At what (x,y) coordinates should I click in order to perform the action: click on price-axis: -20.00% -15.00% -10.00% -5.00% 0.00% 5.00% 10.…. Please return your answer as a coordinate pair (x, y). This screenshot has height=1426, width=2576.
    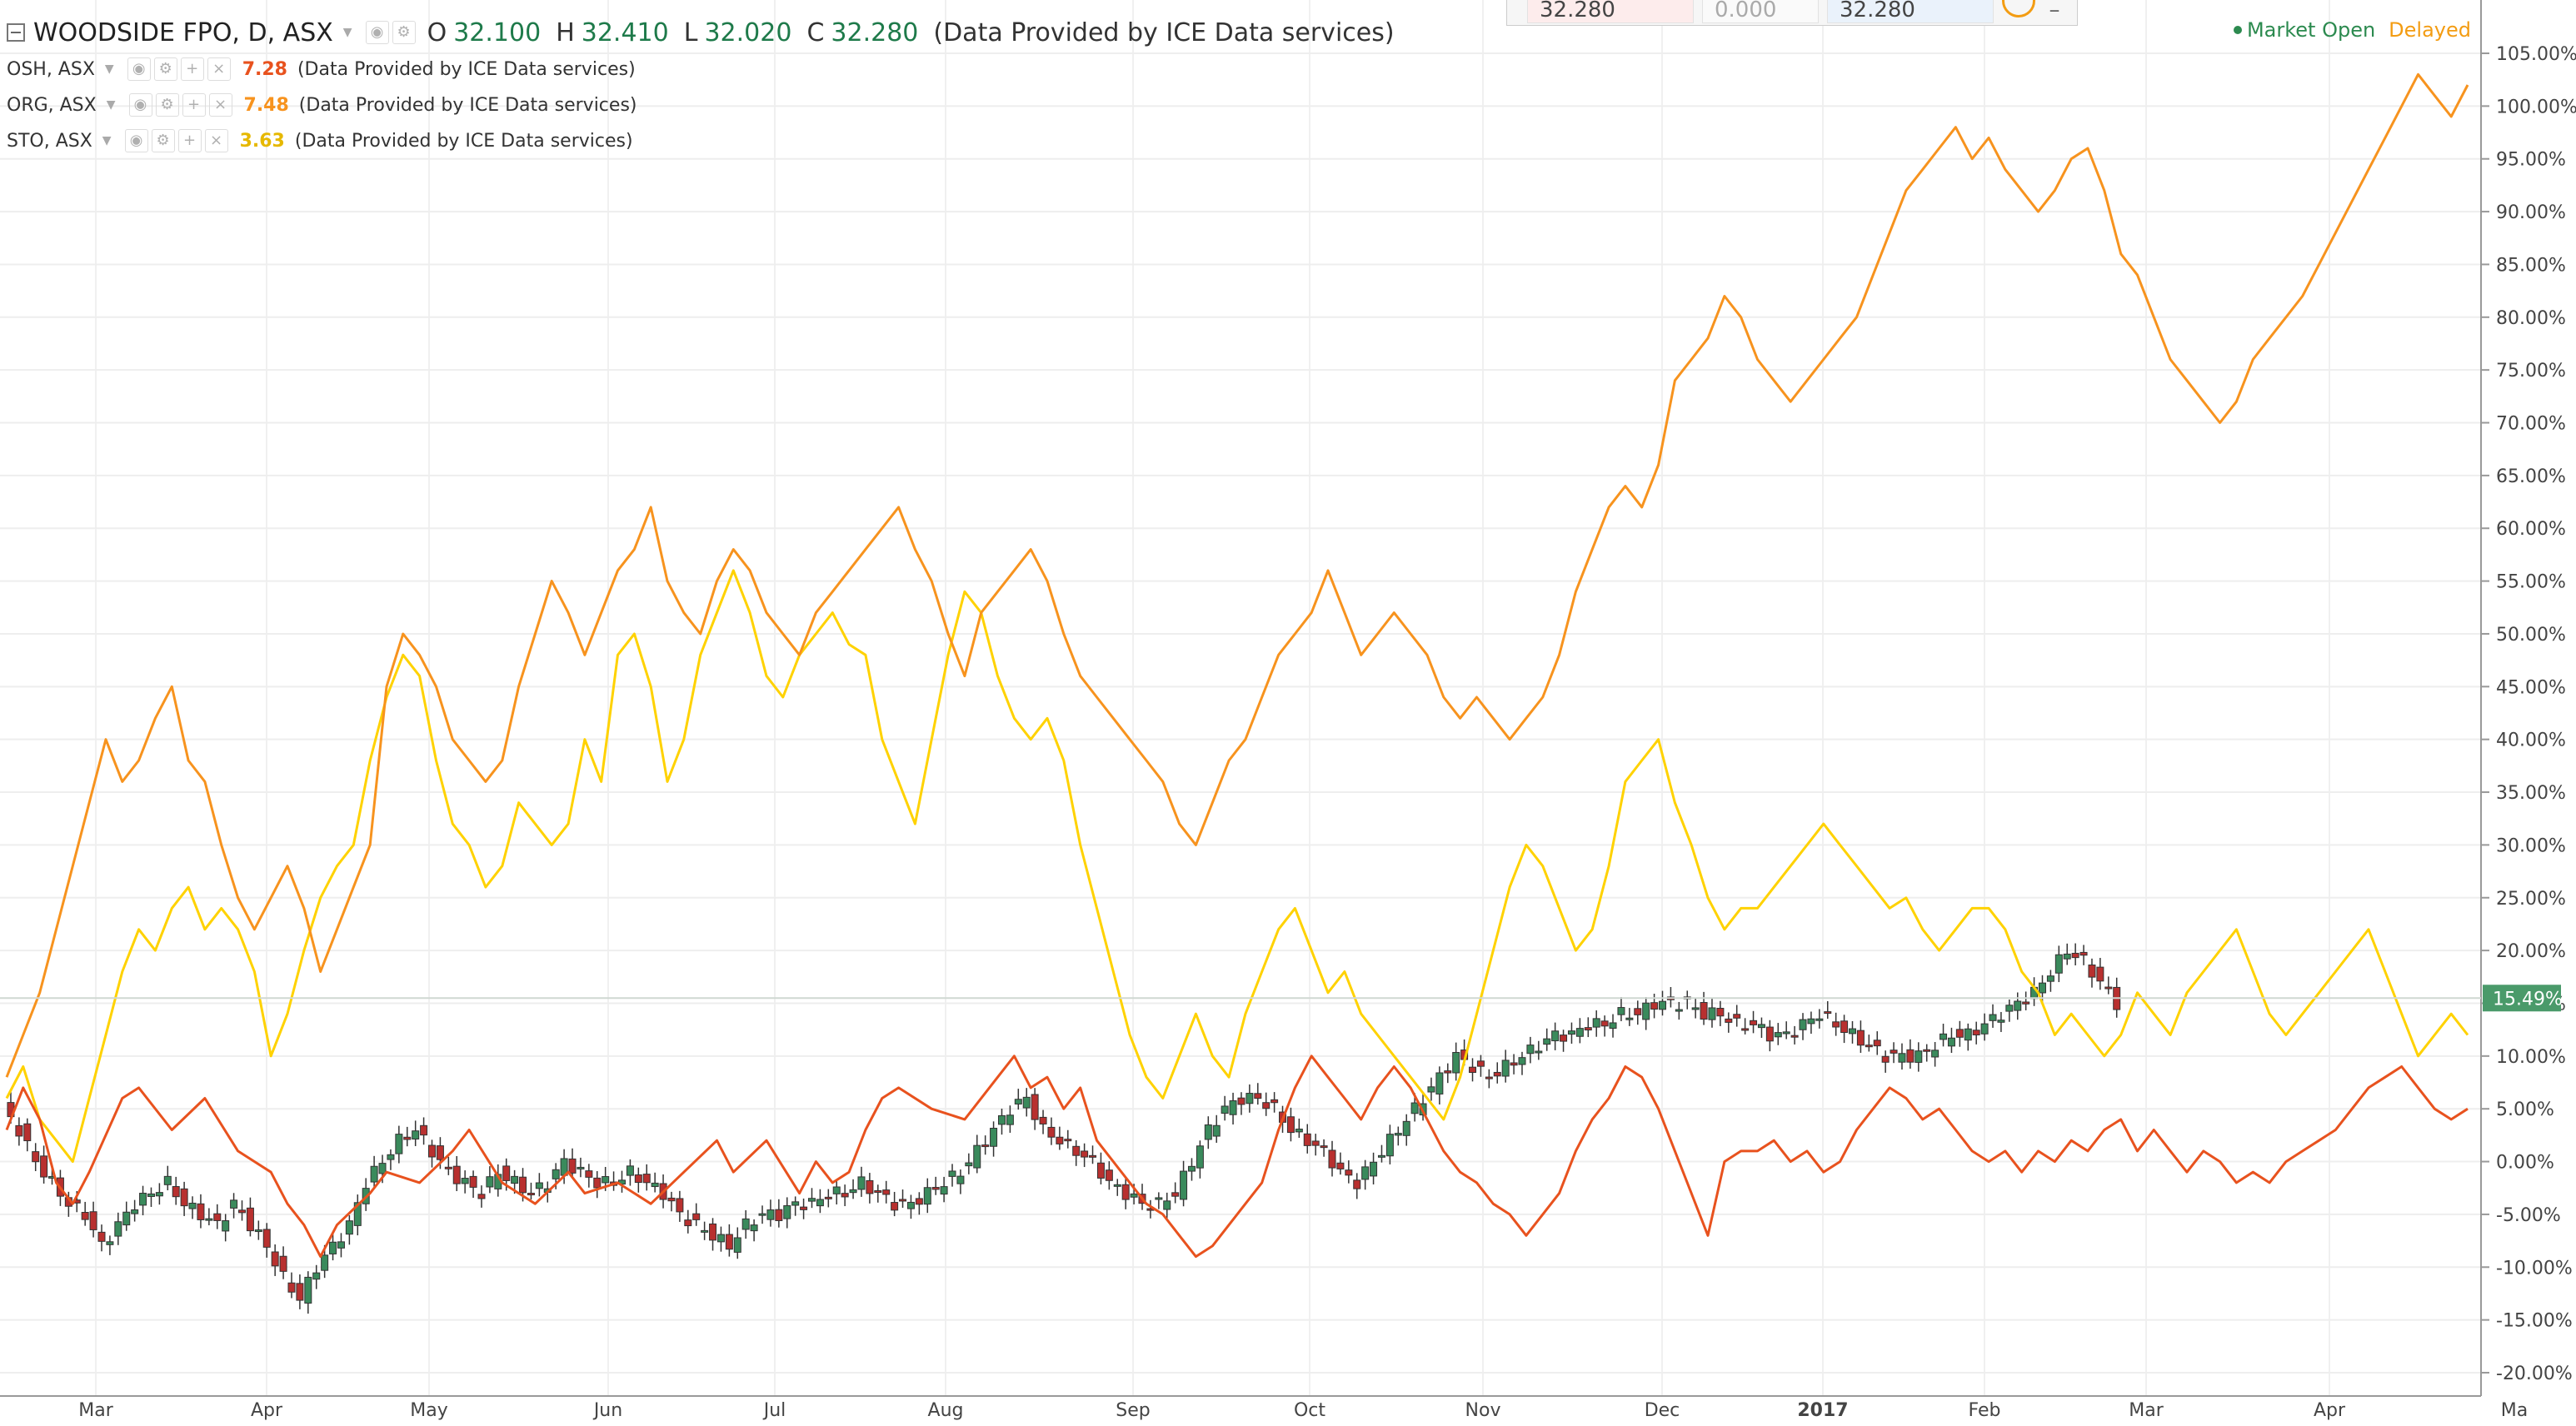
    Looking at the image, I should click on (2528, 698).